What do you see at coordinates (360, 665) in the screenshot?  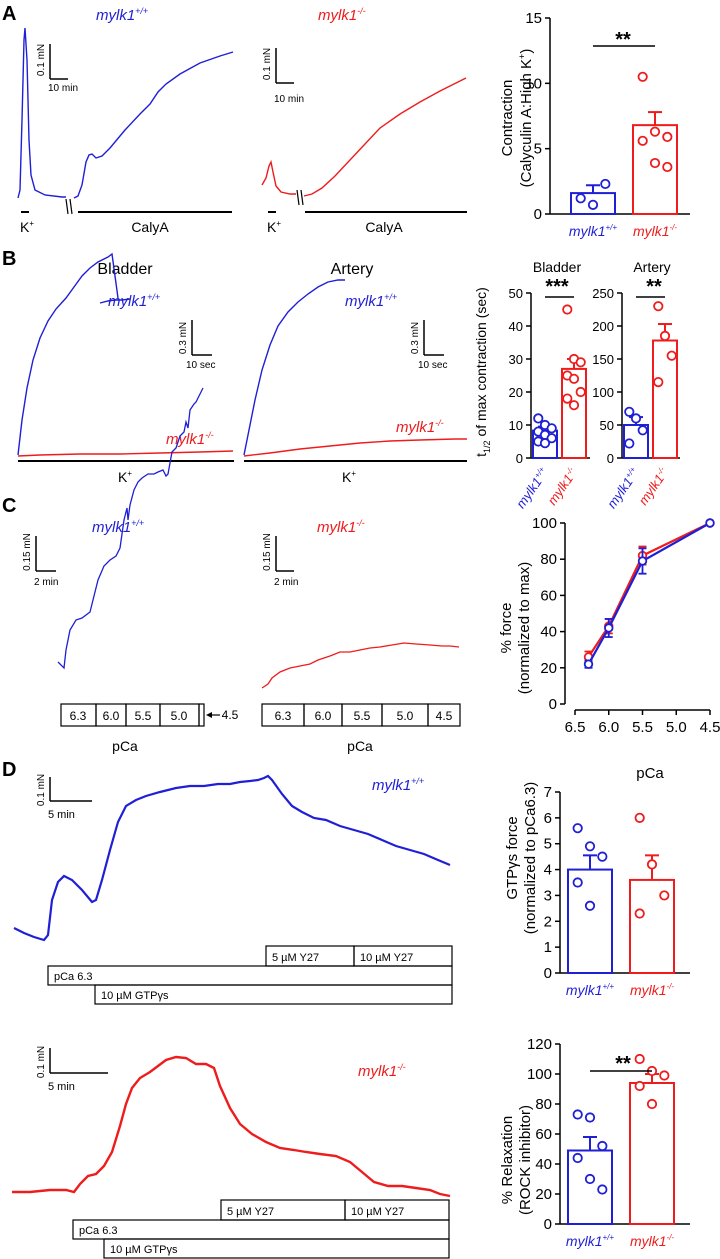 I see `trace-c-ko` at bounding box center [360, 665].